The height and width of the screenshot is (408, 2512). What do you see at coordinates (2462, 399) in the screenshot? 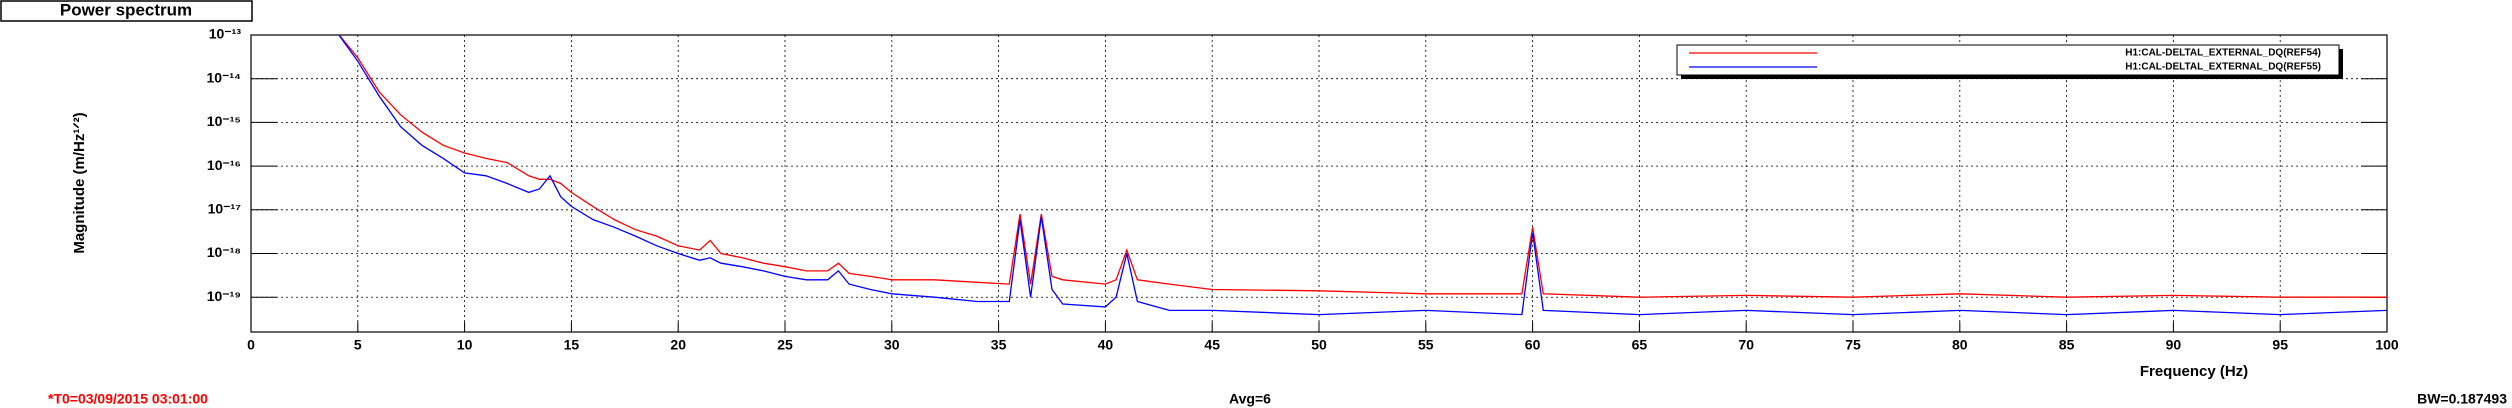
I see `footer-bw: BW=0.187493` at bounding box center [2462, 399].